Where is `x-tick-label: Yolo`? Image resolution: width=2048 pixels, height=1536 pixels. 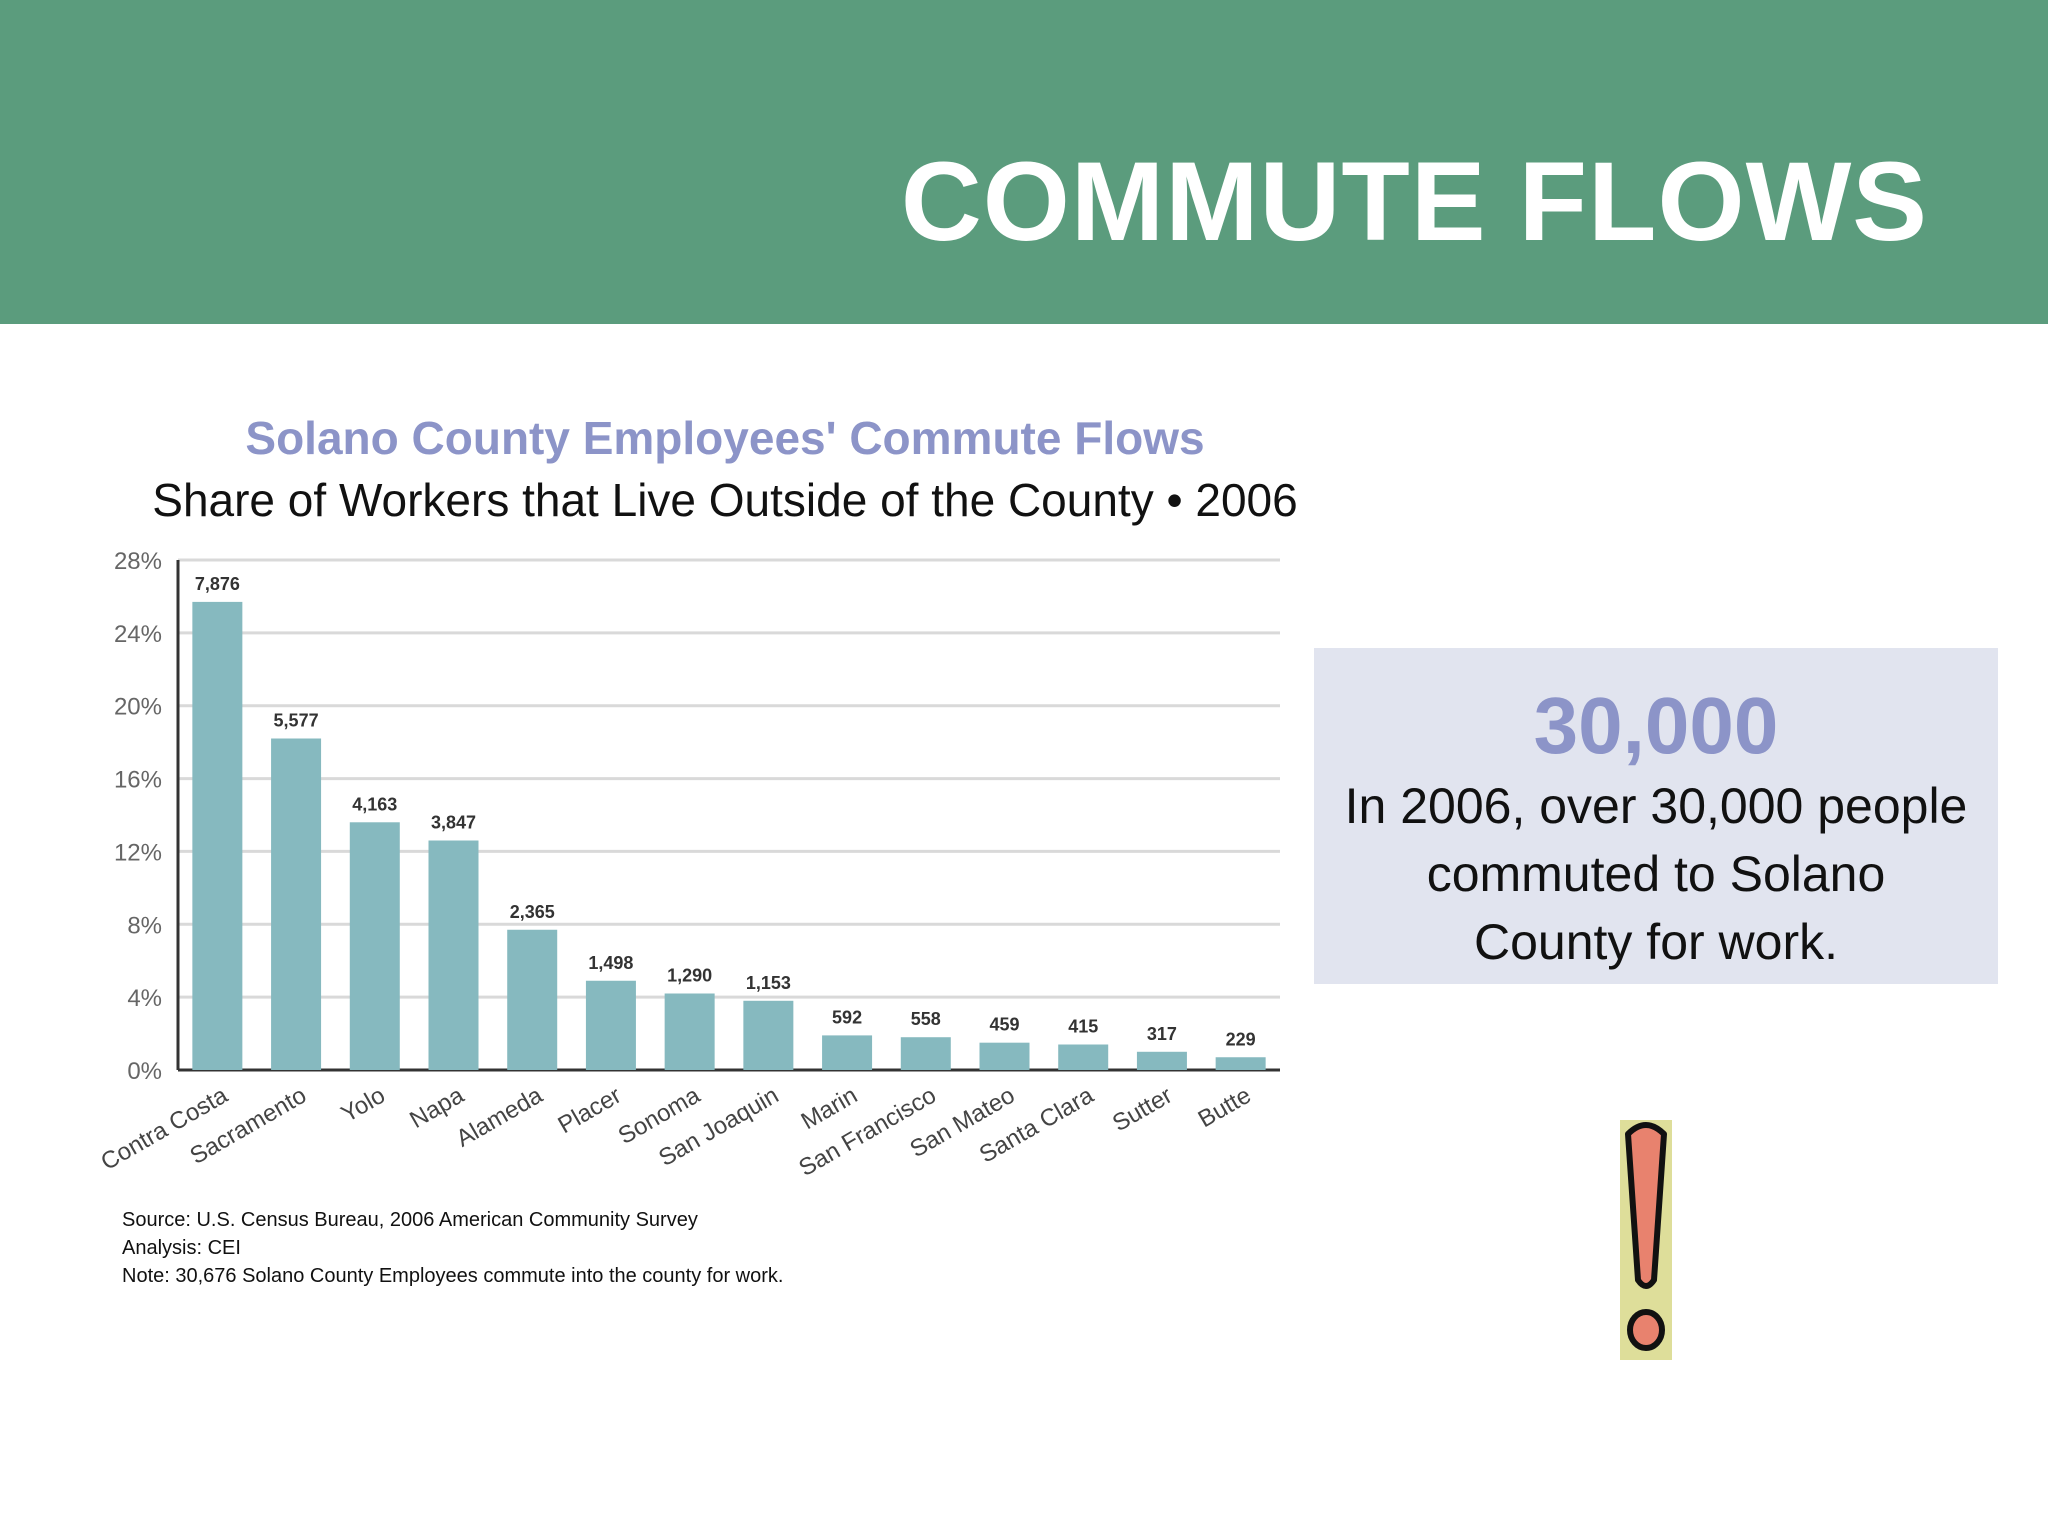
x-tick-label: Yolo is located at coordinates (363, 1105).